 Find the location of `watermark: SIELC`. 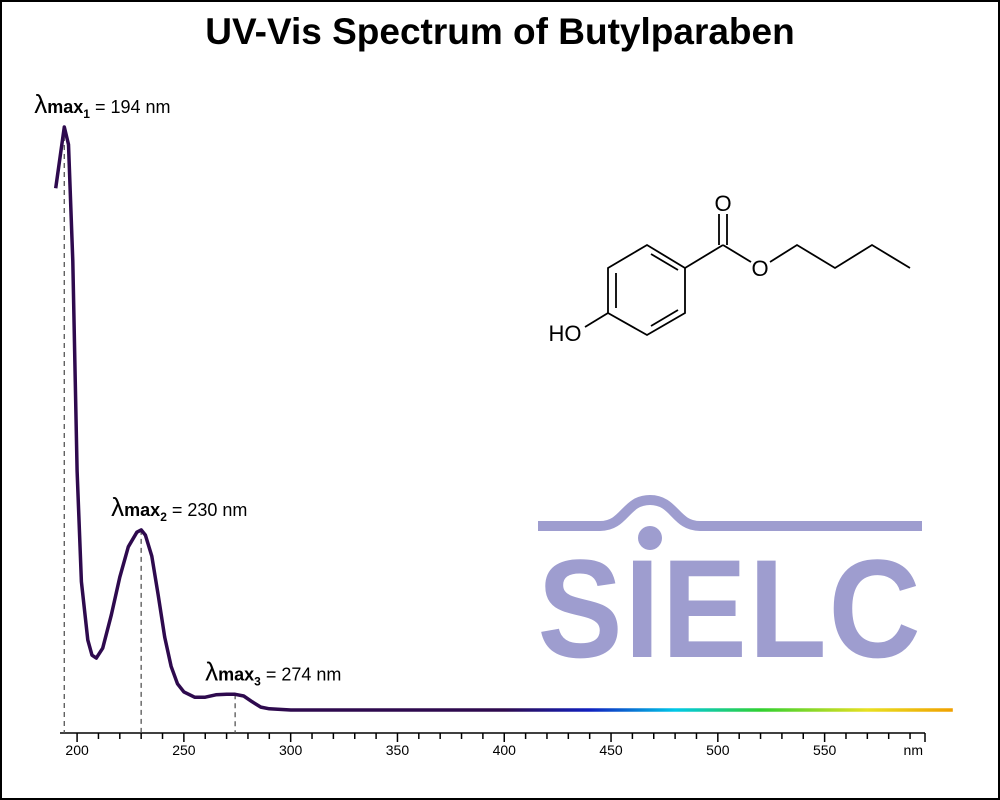

watermark: SIELC is located at coordinates (730, 590).